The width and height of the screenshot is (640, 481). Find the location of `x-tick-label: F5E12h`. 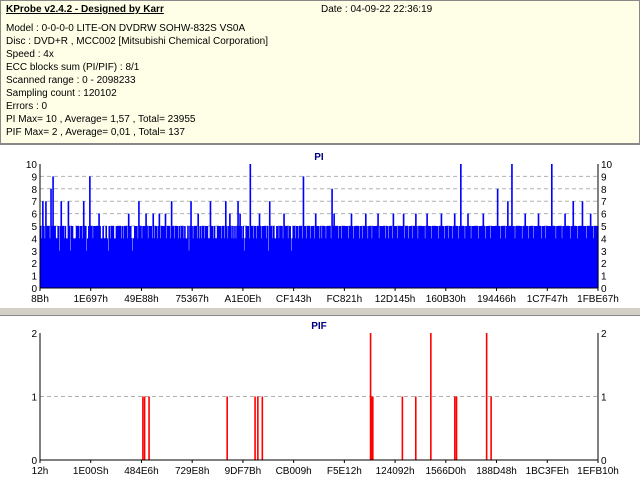

x-tick-label: F5E12h is located at coordinates (344, 471).